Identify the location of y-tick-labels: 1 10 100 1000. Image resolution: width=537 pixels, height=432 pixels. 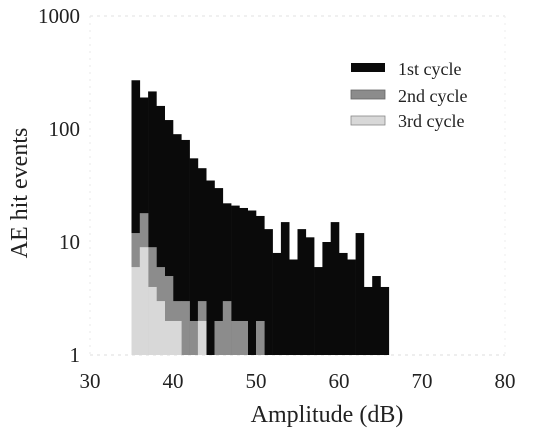
(59, 185).